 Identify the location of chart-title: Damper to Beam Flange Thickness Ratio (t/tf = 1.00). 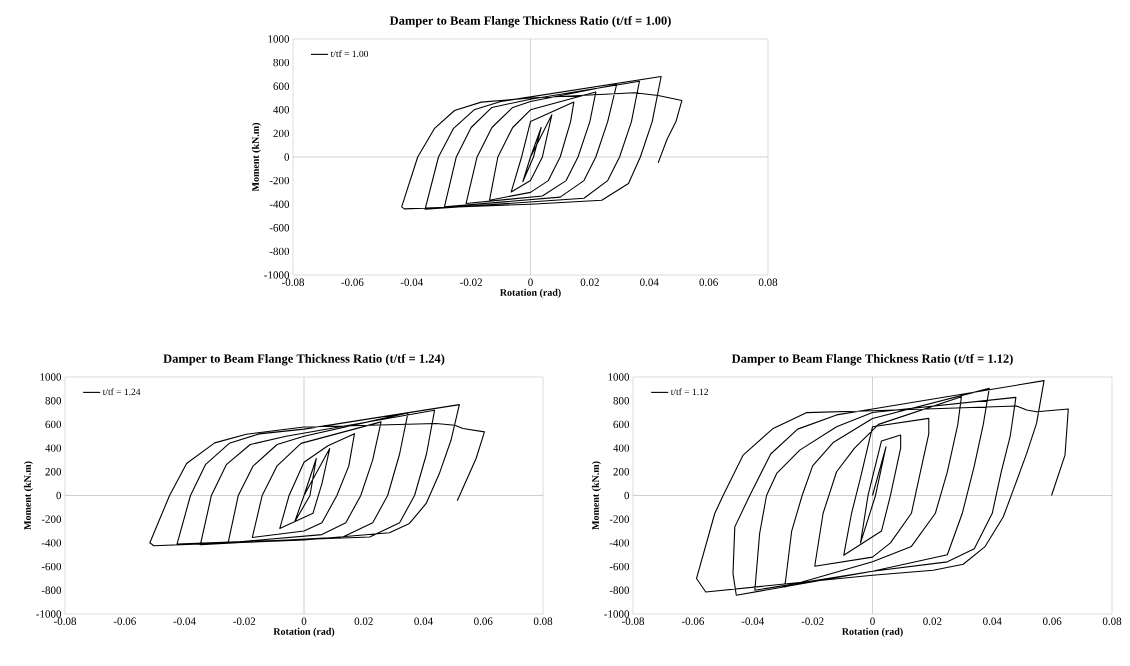
(530, 21).